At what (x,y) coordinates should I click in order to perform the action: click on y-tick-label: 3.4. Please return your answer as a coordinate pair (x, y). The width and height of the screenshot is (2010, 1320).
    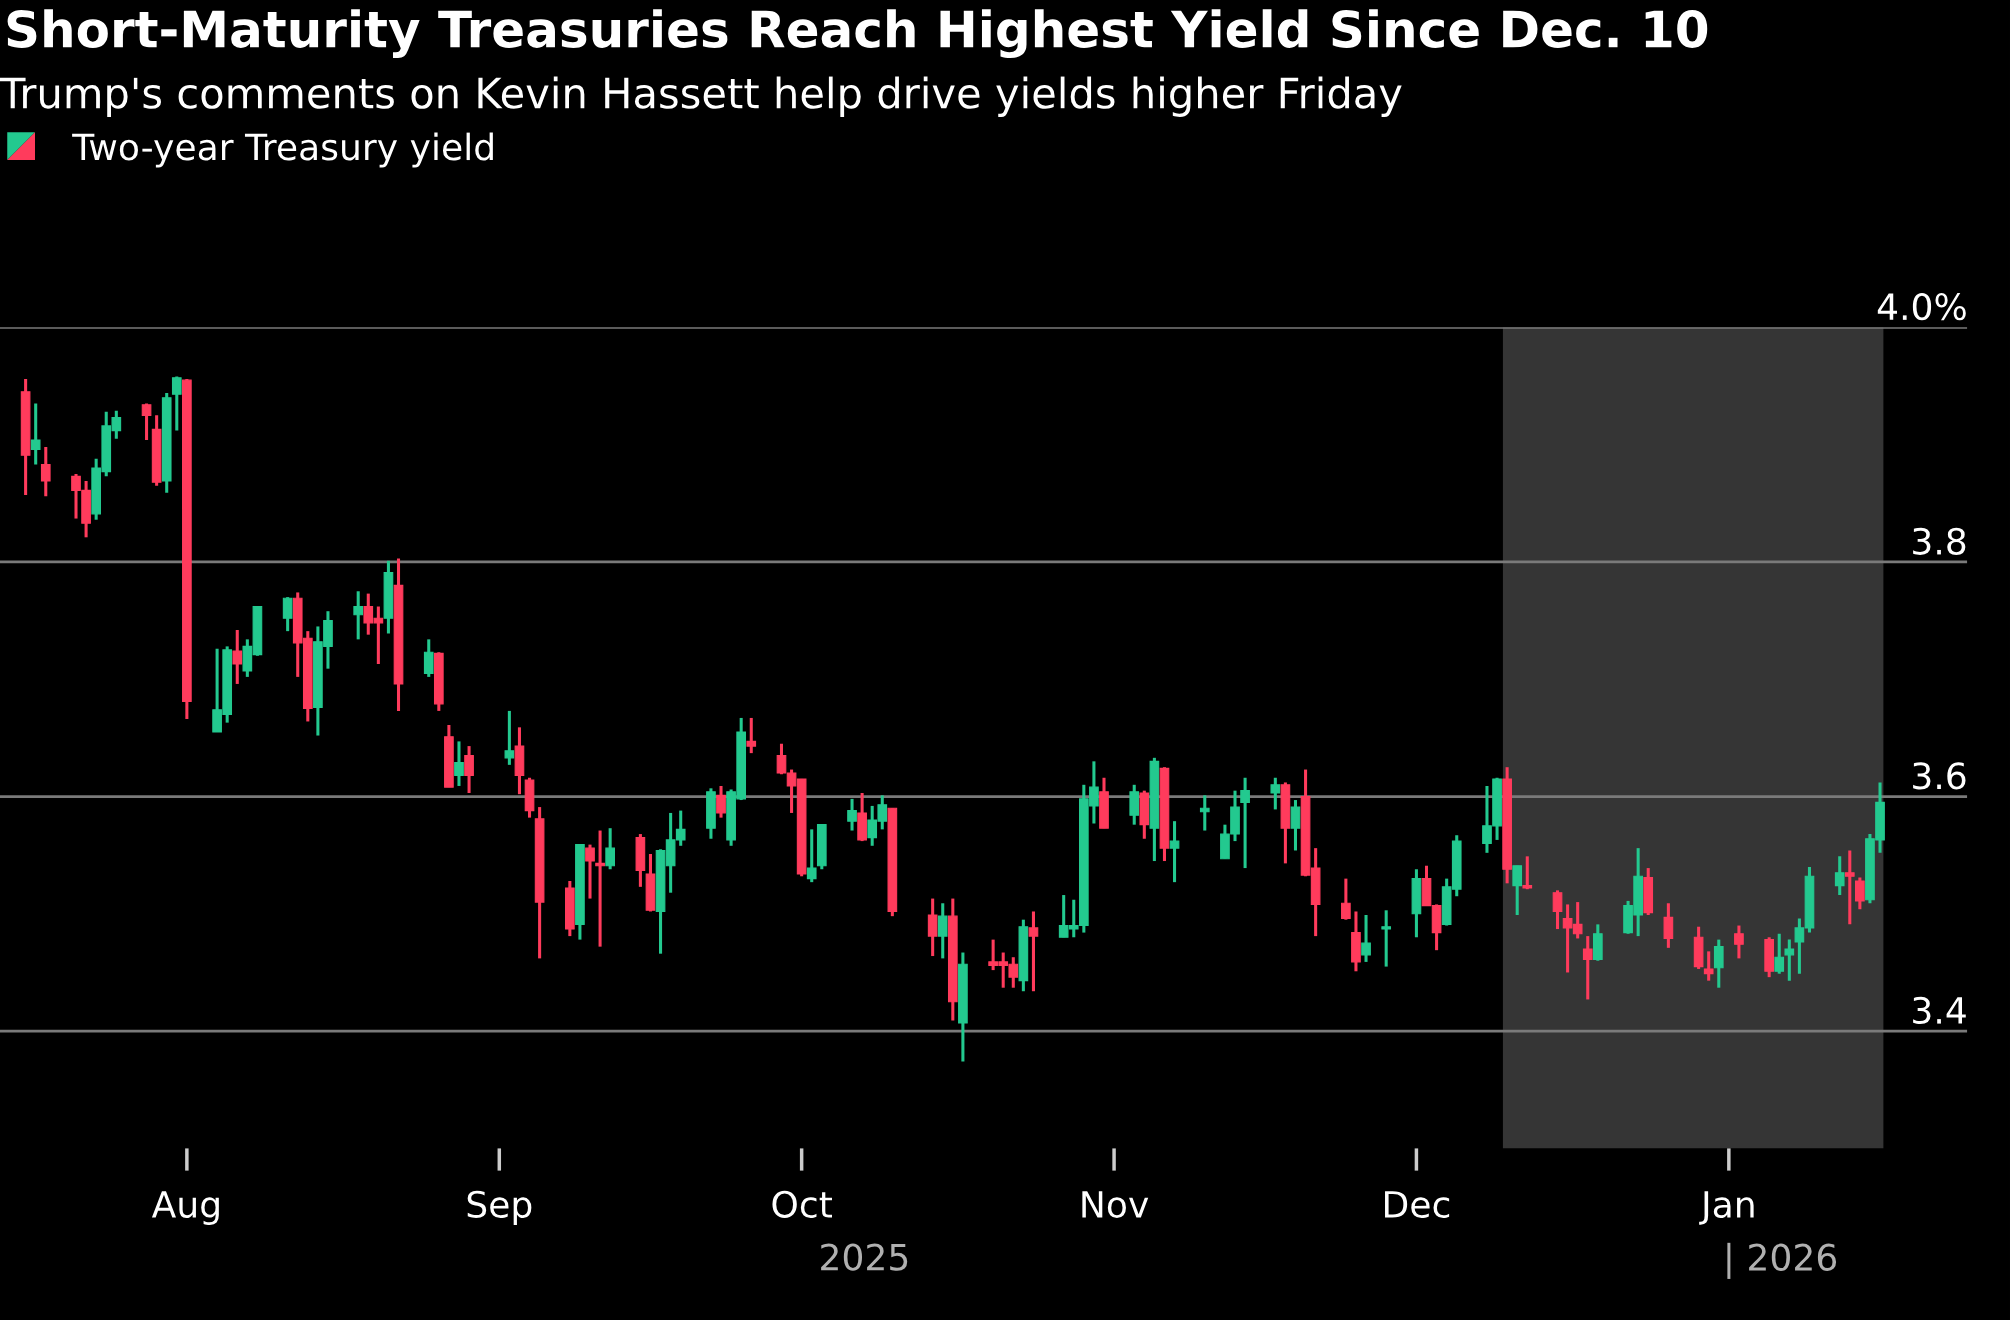
    Looking at the image, I should click on (1939, 1010).